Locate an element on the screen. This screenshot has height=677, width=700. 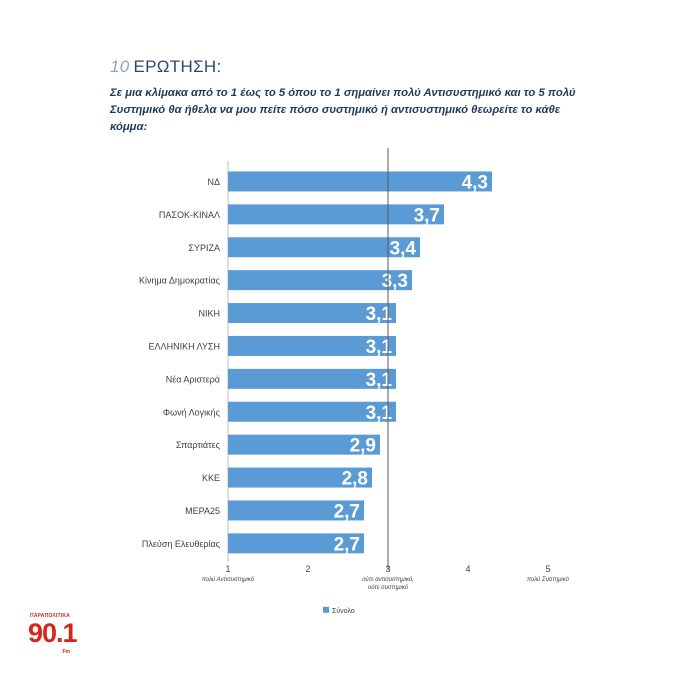
station-logo: ΠΑΡΑΠΟΛΙΤΙΚΑ 90.1 Fm is located at coordinates (53, 635).